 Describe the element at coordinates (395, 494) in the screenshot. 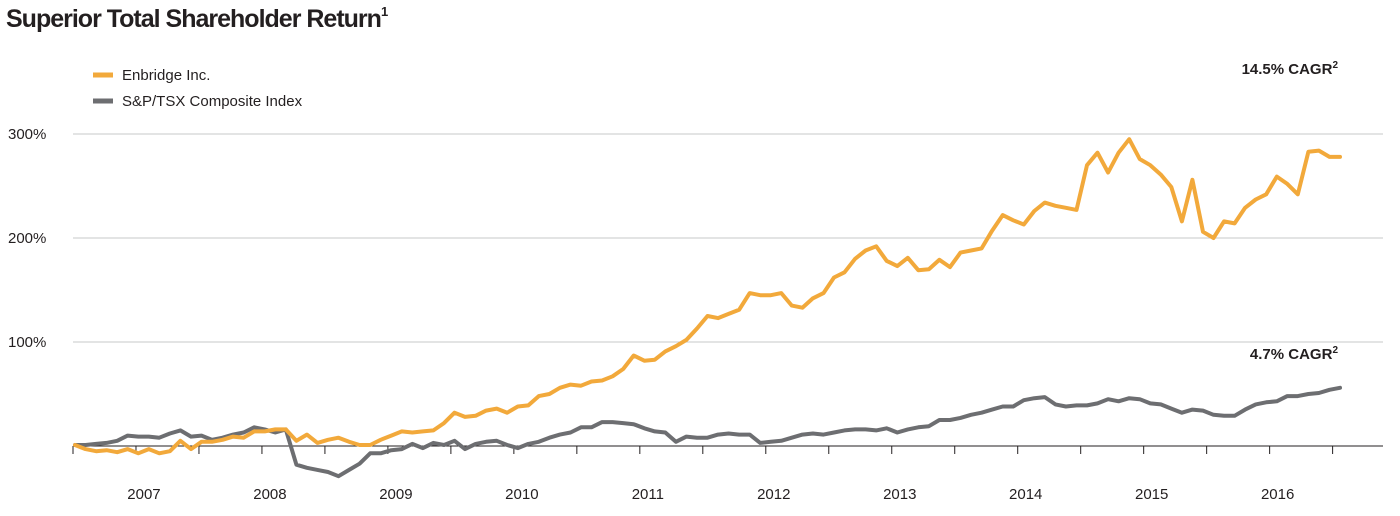

I see `x-tick-label-2009: 2009` at that location.